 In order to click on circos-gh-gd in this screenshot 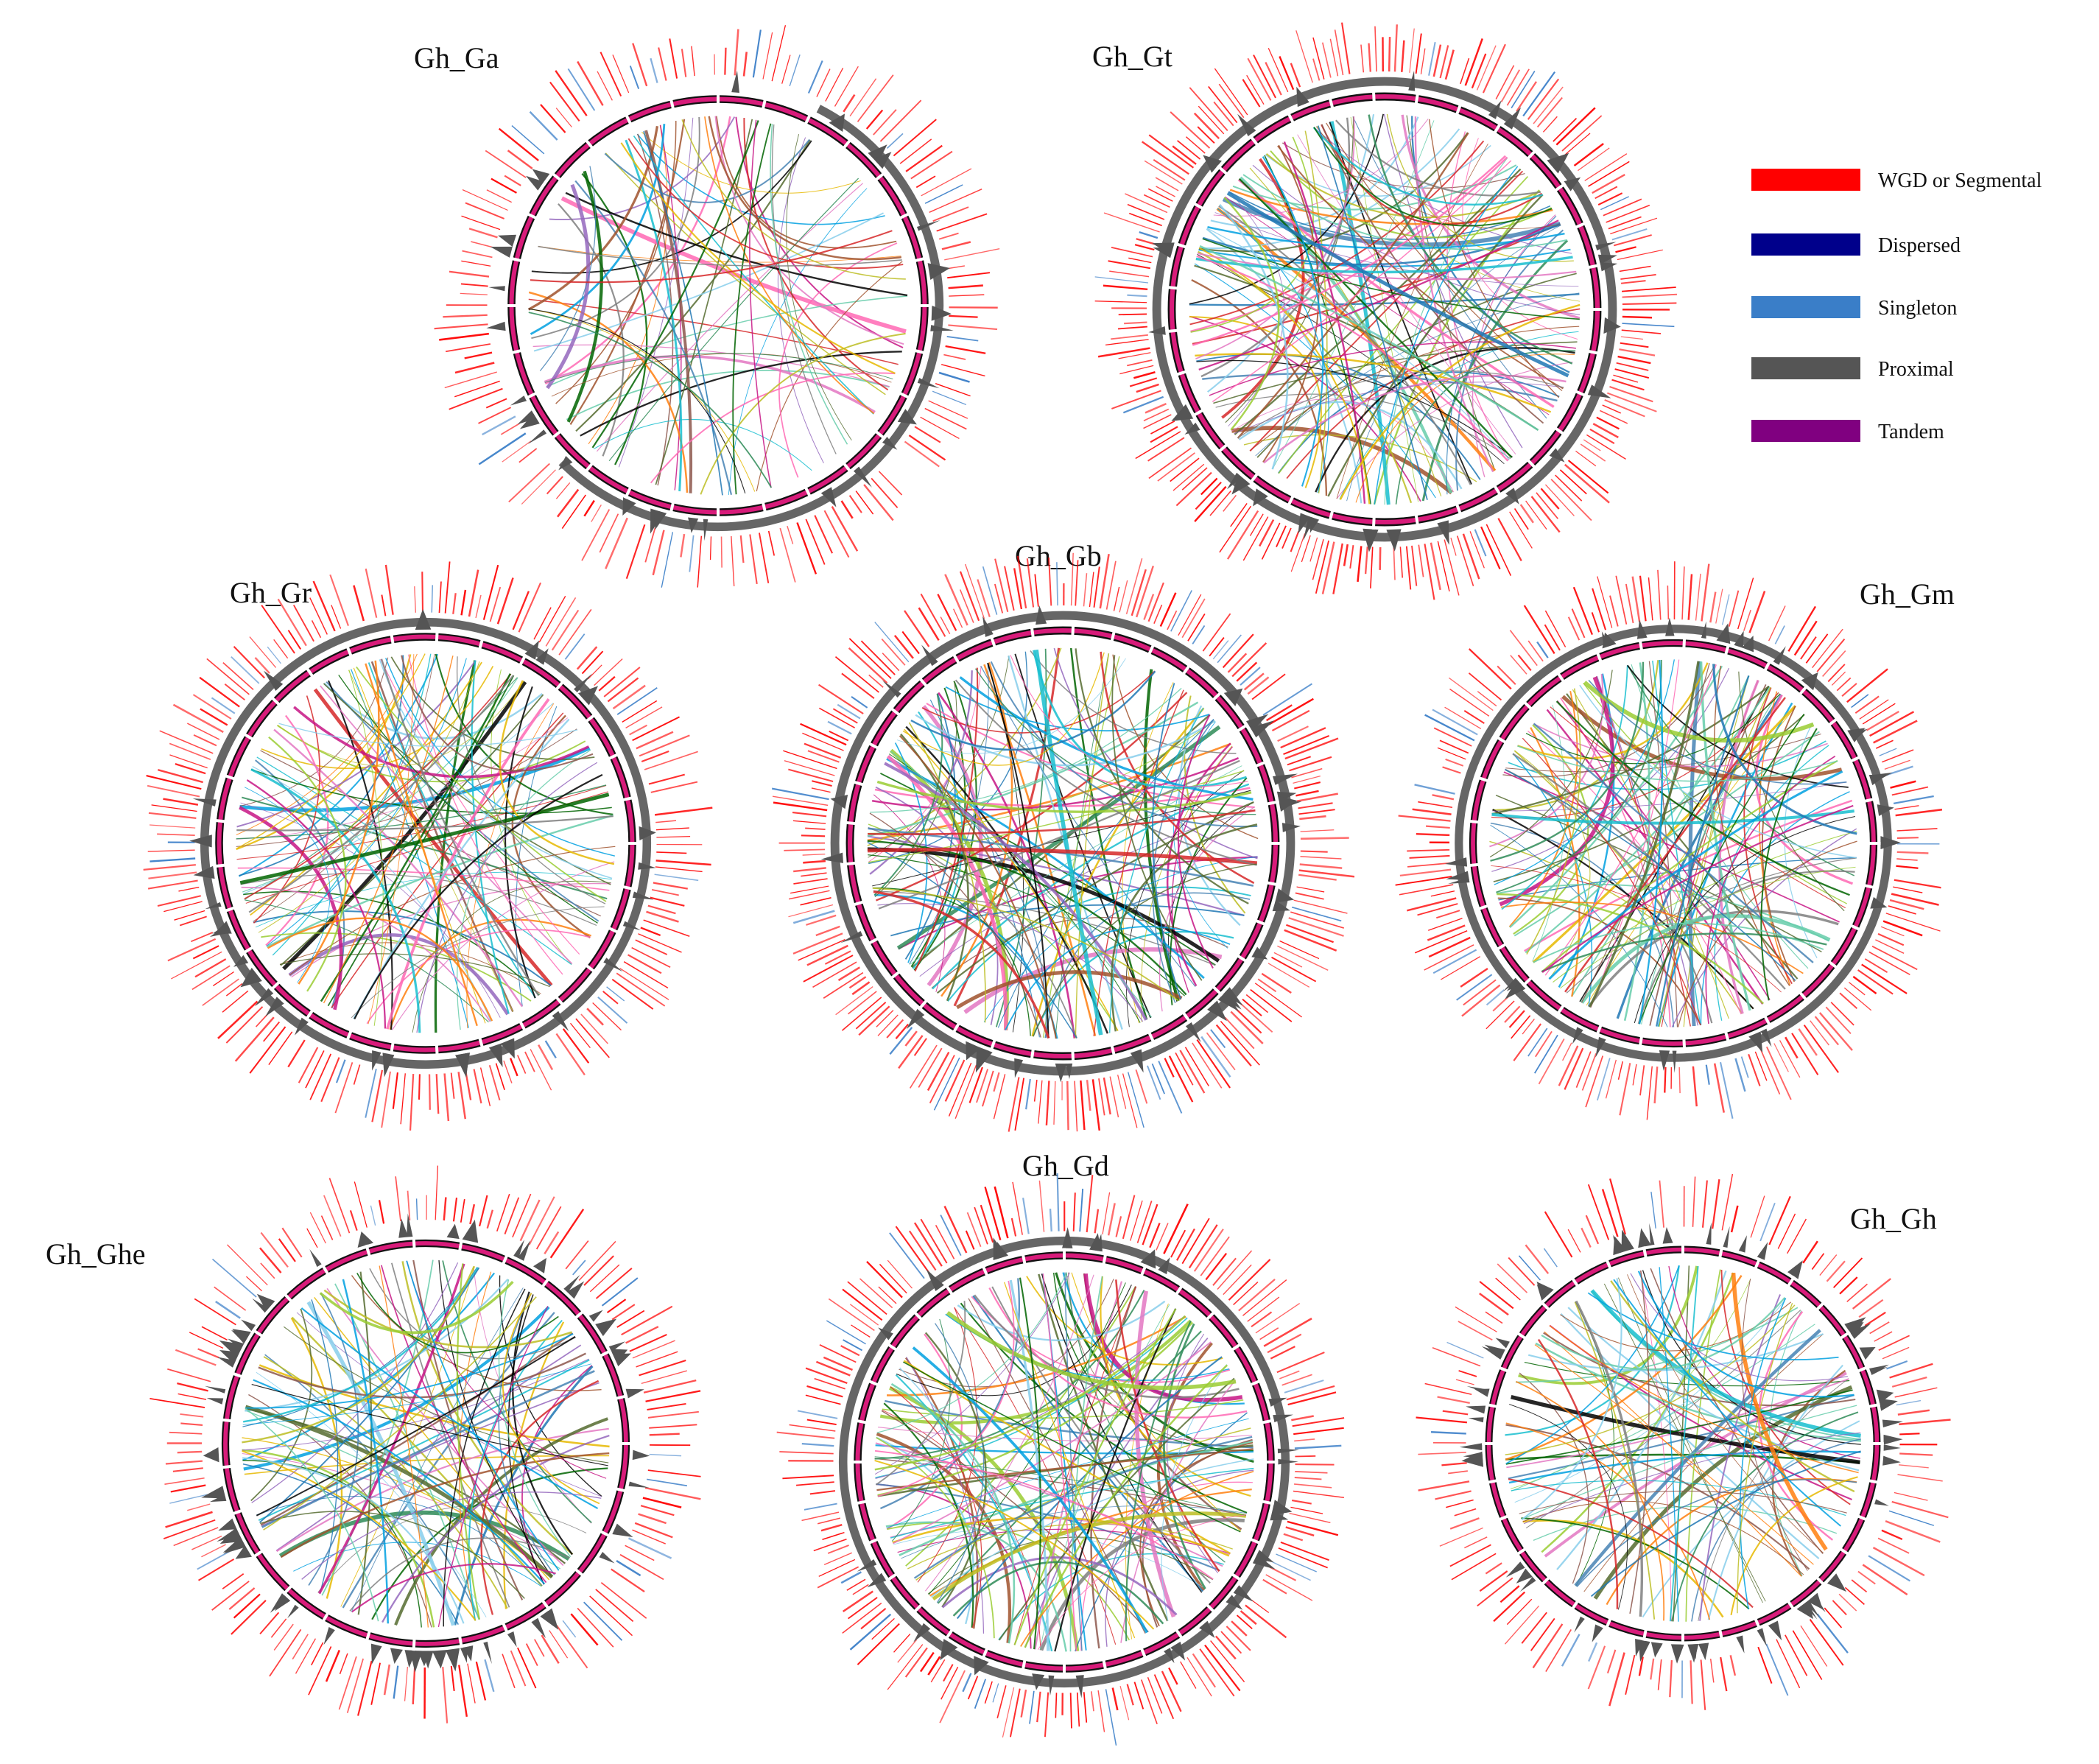, I will do `click(1060, 1459)`.